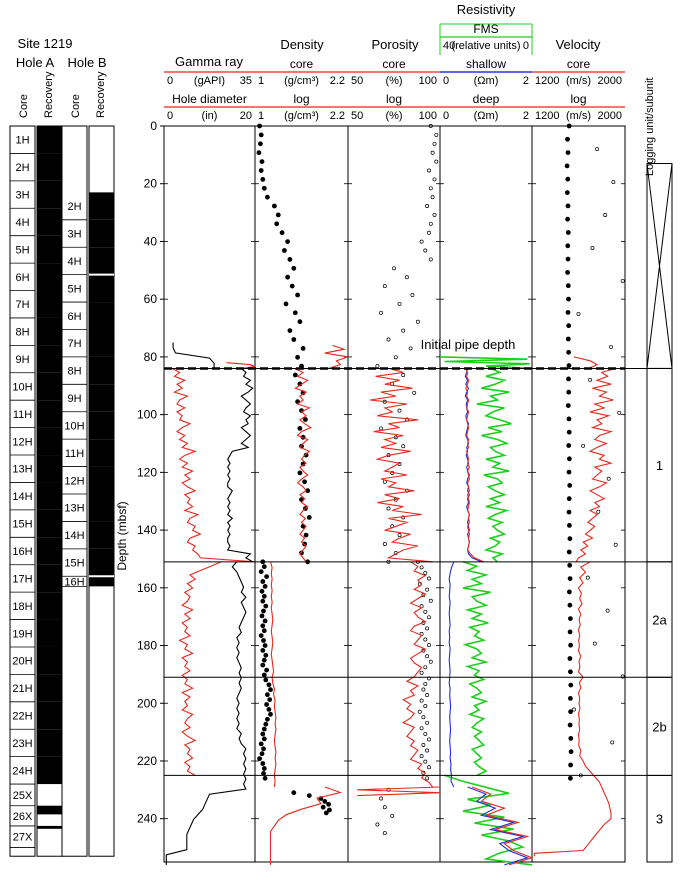  What do you see at coordinates (74, 317) in the screenshot?
I see `hole-b-core-label: 6H` at bounding box center [74, 317].